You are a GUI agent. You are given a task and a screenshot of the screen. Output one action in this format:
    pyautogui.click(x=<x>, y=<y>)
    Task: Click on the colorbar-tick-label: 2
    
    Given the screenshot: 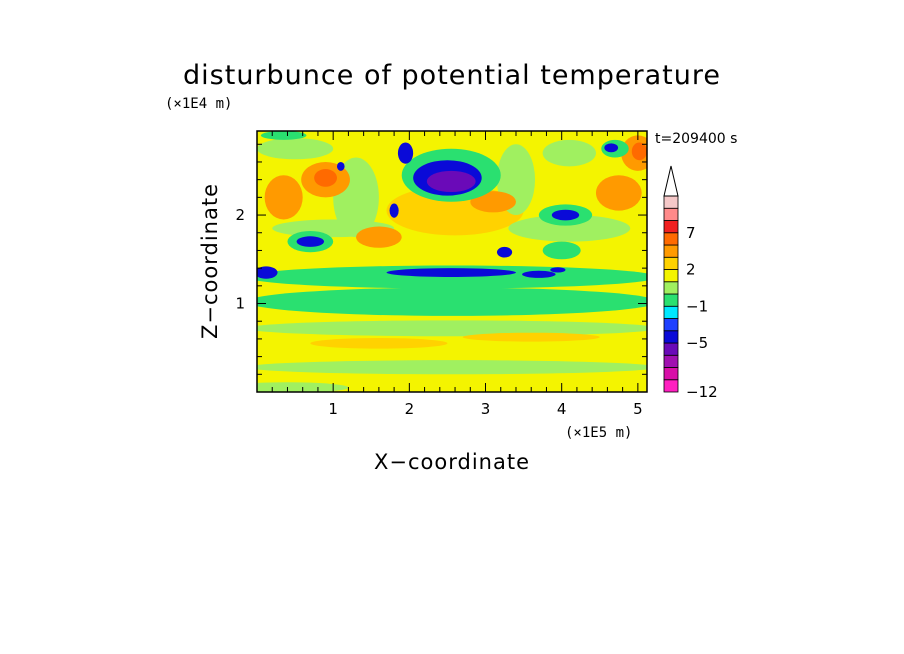 What is the action you would take?
    pyautogui.click(x=691, y=270)
    